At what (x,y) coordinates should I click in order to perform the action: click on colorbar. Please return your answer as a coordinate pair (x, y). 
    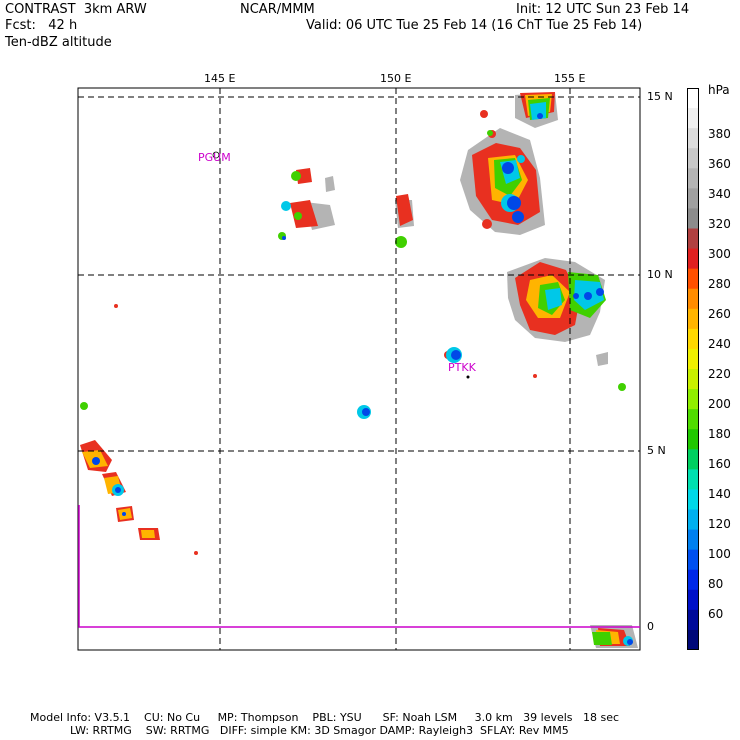
    Looking at the image, I should click on (693, 369).